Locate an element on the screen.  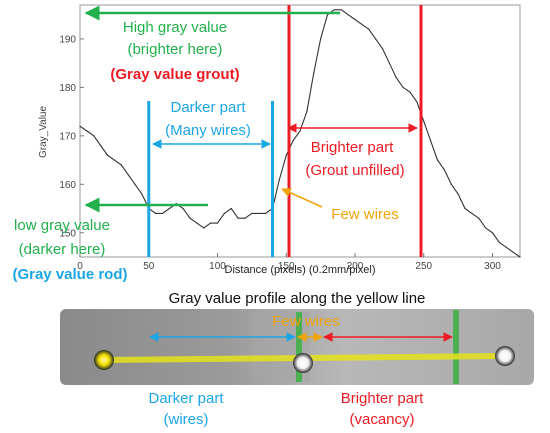
bottom-brighter-label: Brighter part is located at coordinates (382, 398).